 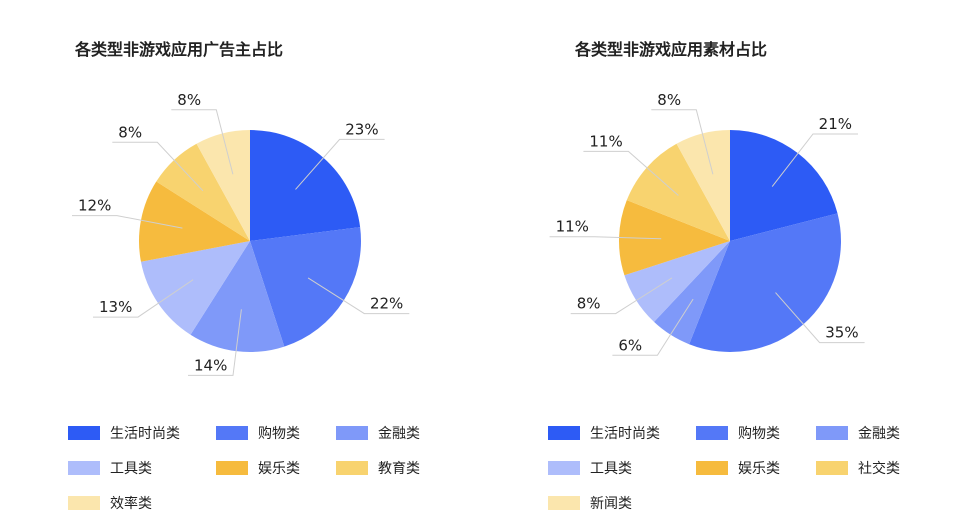 I want to click on data-label: 21%, so click(x=835, y=124).